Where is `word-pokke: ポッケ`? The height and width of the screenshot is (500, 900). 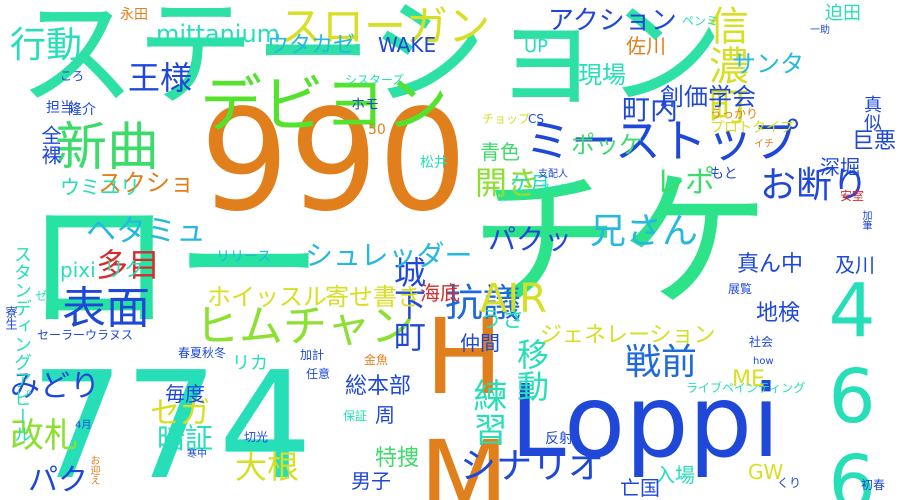
word-pokke: ポッケ is located at coordinates (607, 145).